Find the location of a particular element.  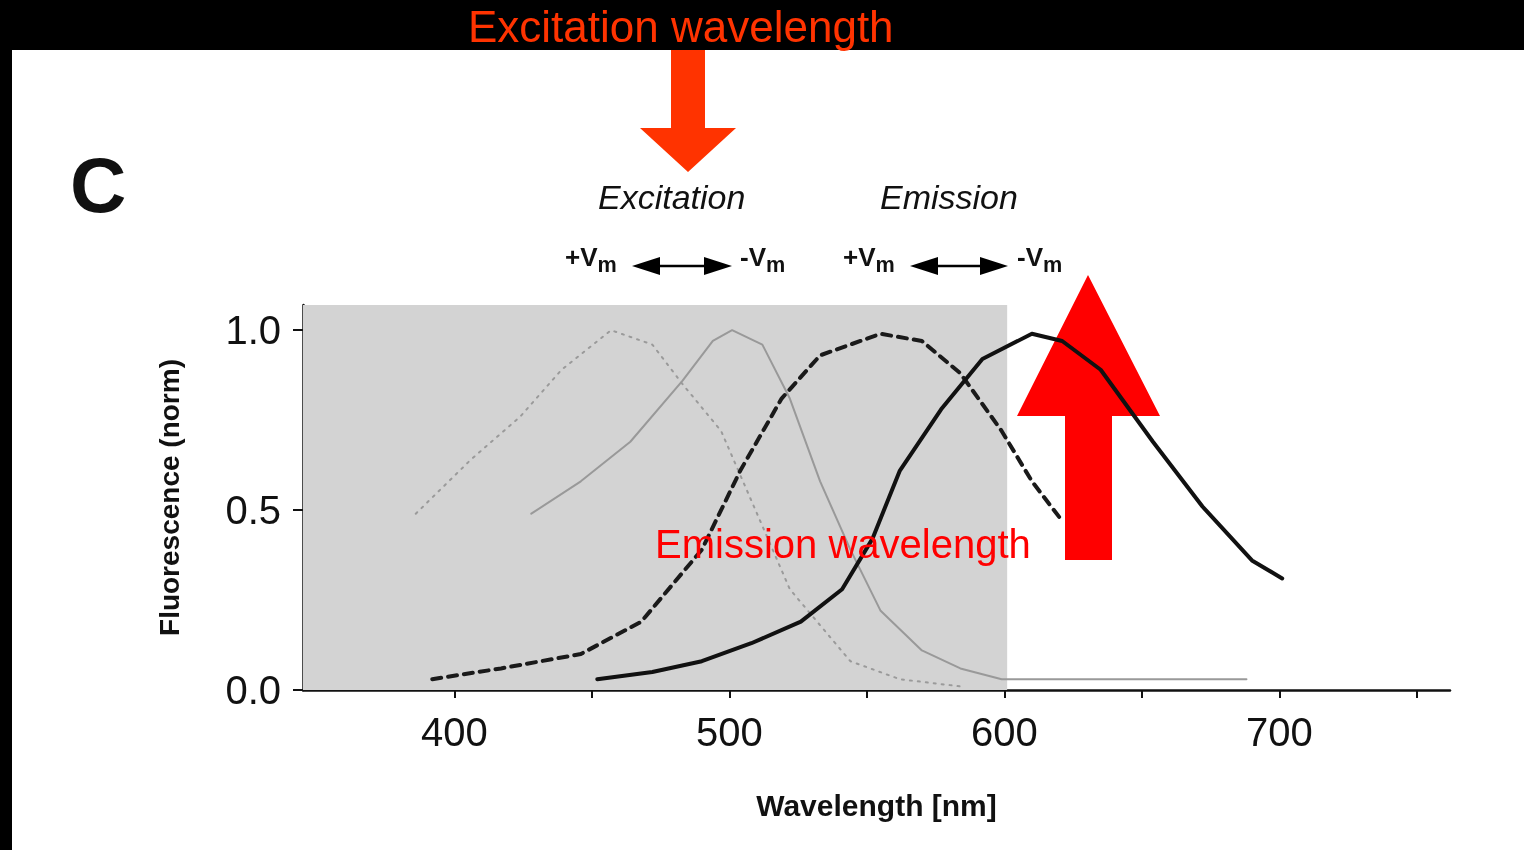

text: Emission is located at coordinates (949, 197).